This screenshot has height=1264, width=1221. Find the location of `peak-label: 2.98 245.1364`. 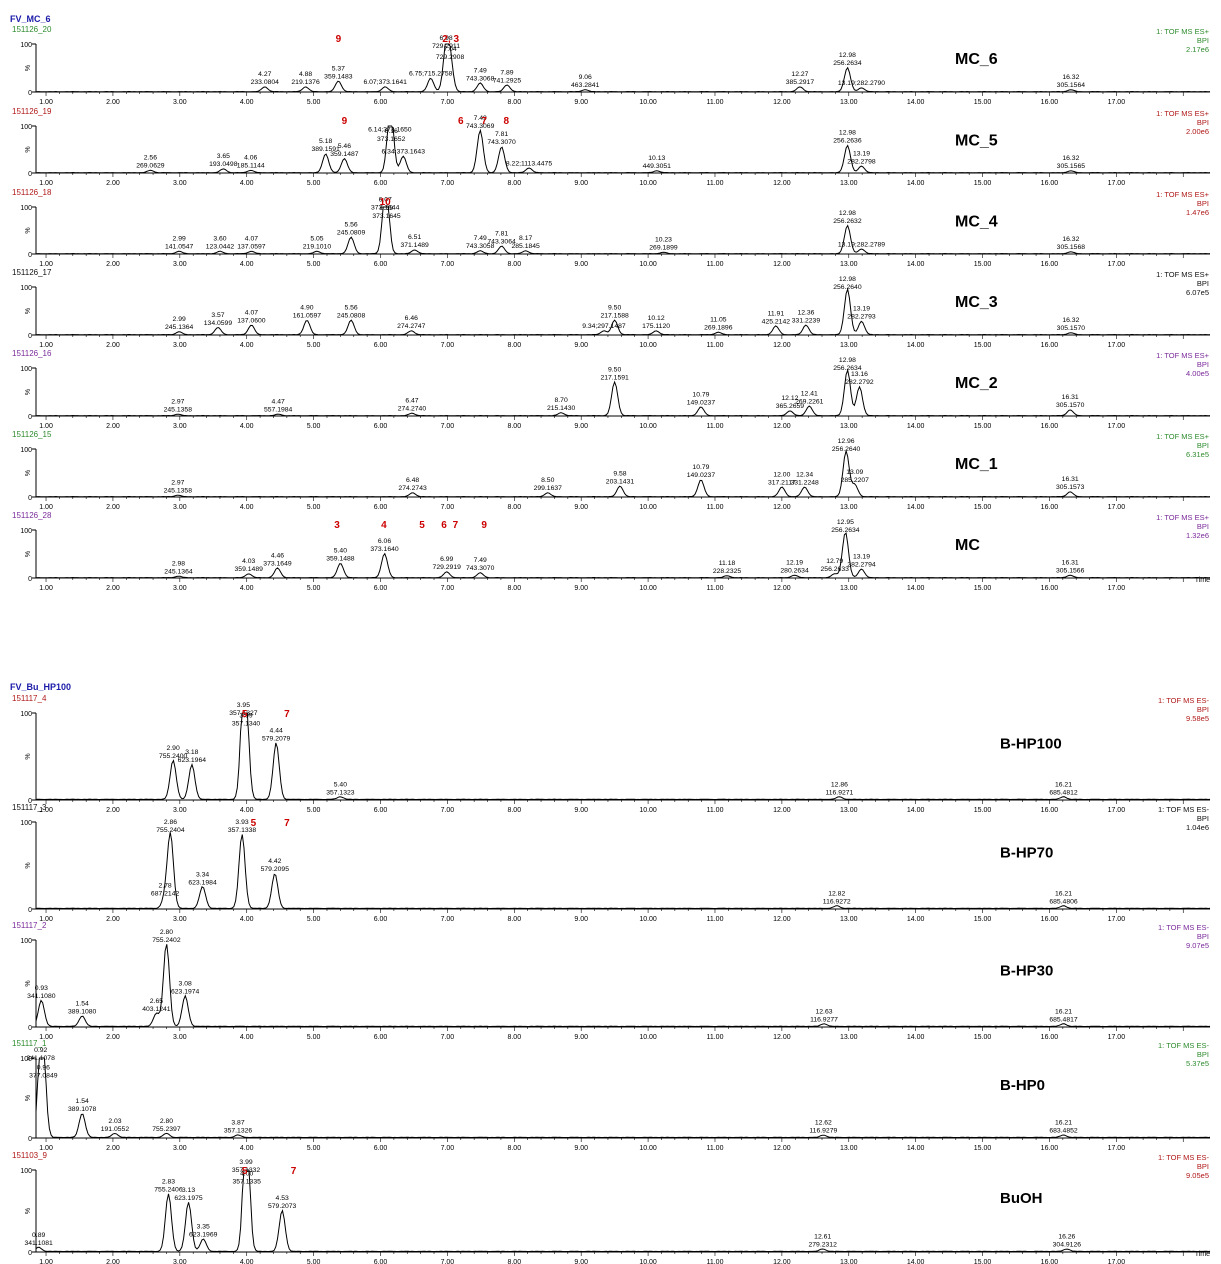

peak-label: 2.98 245.1364 is located at coordinates (178, 568).